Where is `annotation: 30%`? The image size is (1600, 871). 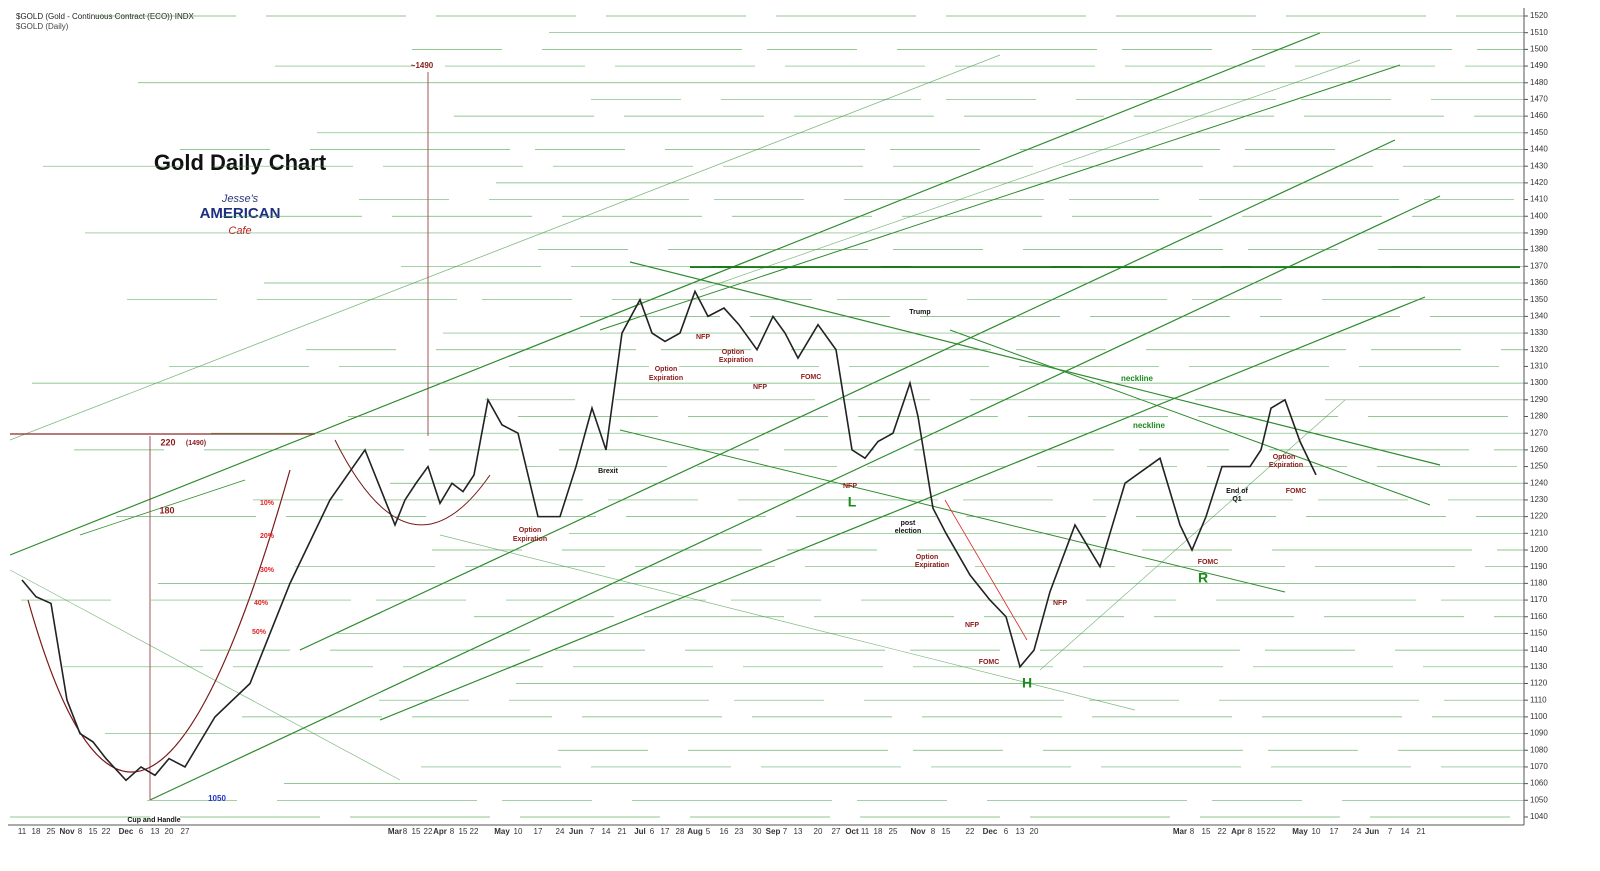 annotation: 30% is located at coordinates (267, 570).